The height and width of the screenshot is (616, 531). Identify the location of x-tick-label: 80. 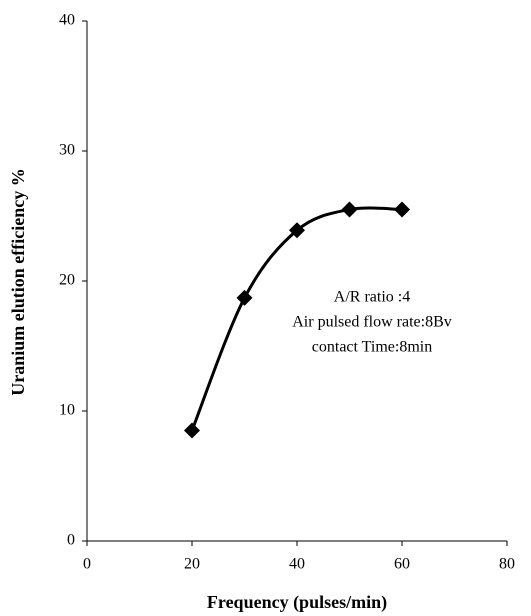
(507, 564).